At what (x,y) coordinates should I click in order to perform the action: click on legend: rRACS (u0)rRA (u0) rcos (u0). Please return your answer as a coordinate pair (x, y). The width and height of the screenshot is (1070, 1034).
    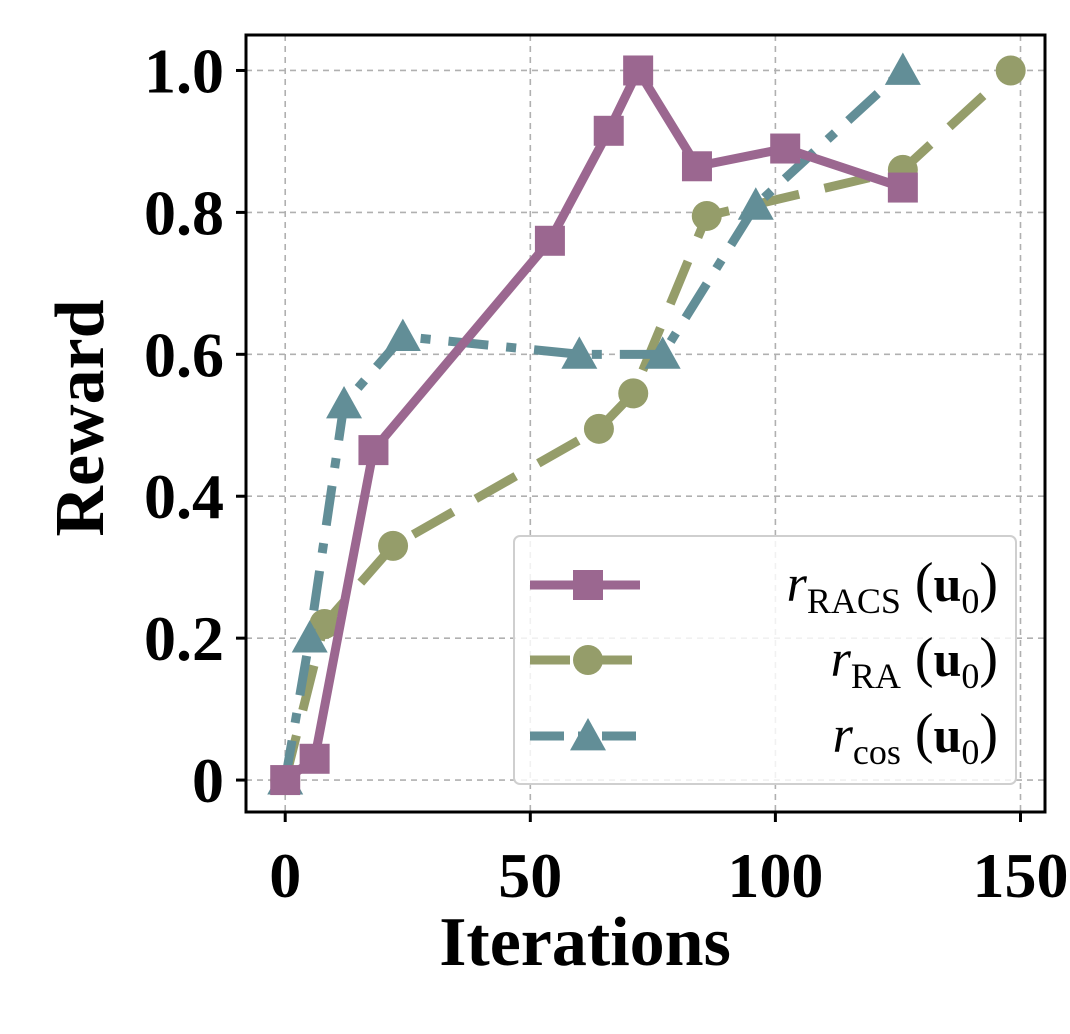
    Looking at the image, I should click on (765, 660).